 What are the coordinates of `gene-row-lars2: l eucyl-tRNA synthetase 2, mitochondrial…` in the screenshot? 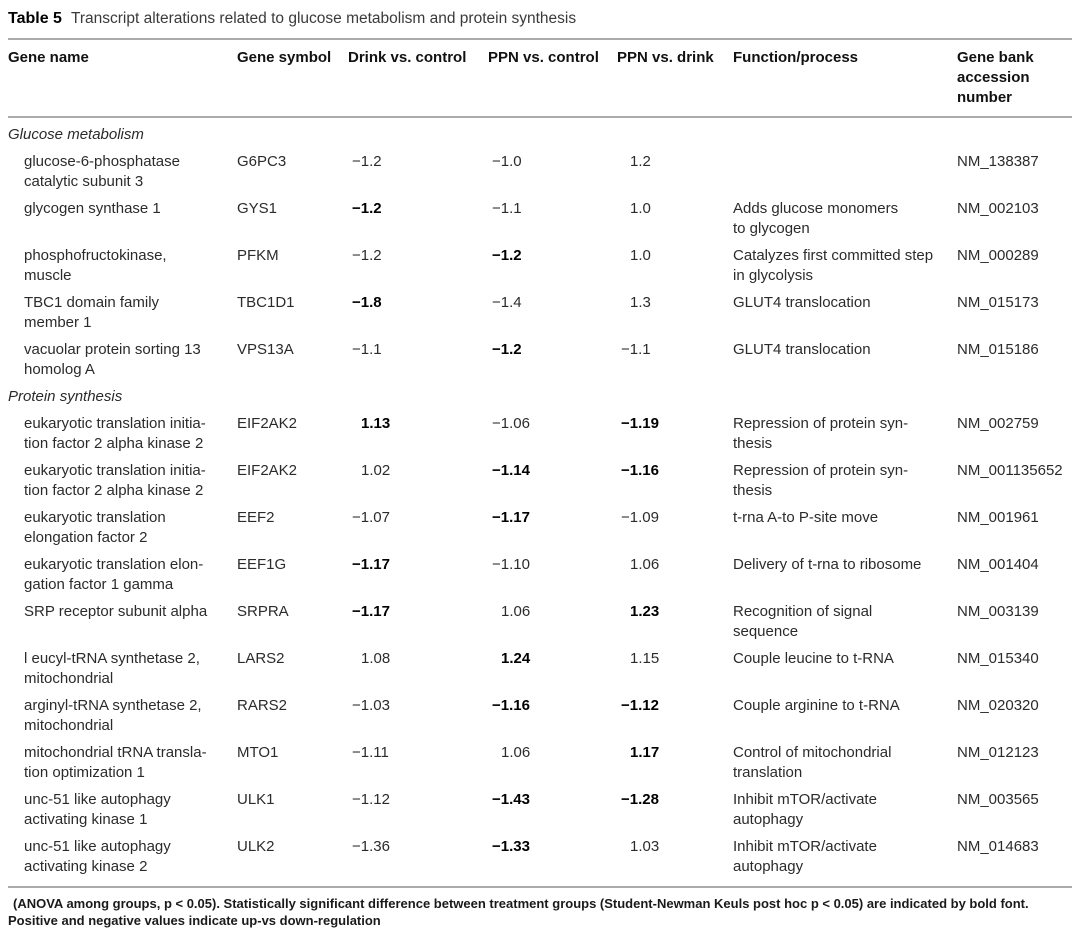 It's located at (540, 665).